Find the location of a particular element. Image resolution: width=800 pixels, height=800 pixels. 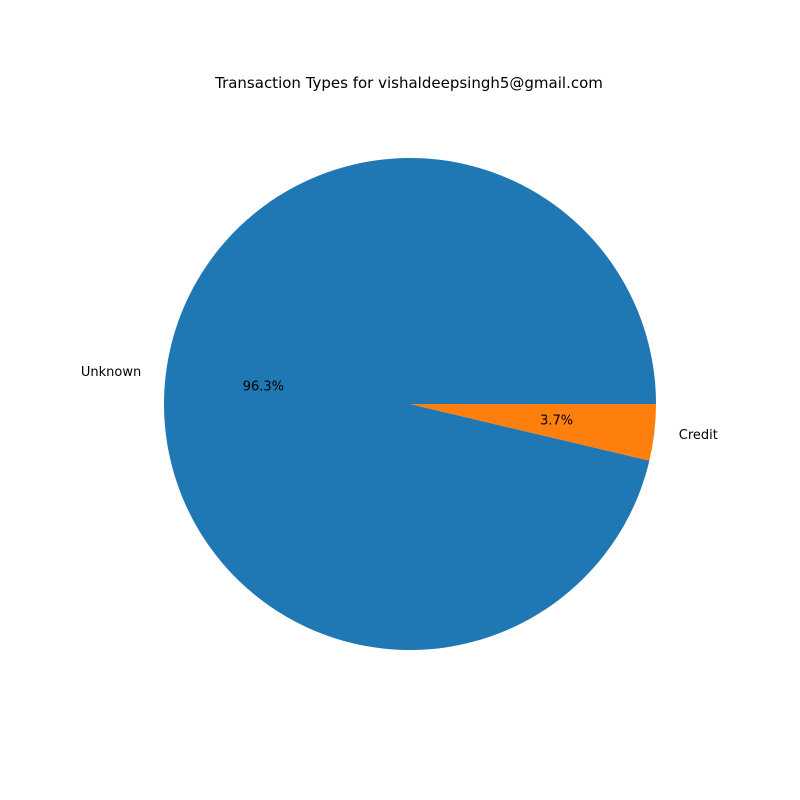

pie-labels: Unknown 96.3% Credit 3.7% is located at coordinates (399, 404).